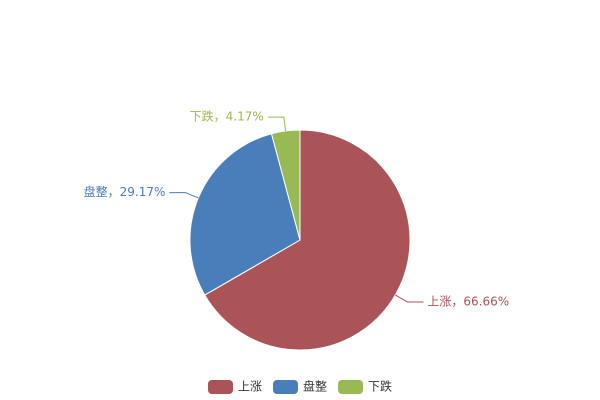 The width and height of the screenshot is (600, 400). Describe the element at coordinates (468, 300) in the screenshot. I see `data-label: 上涨，66.66%` at that location.